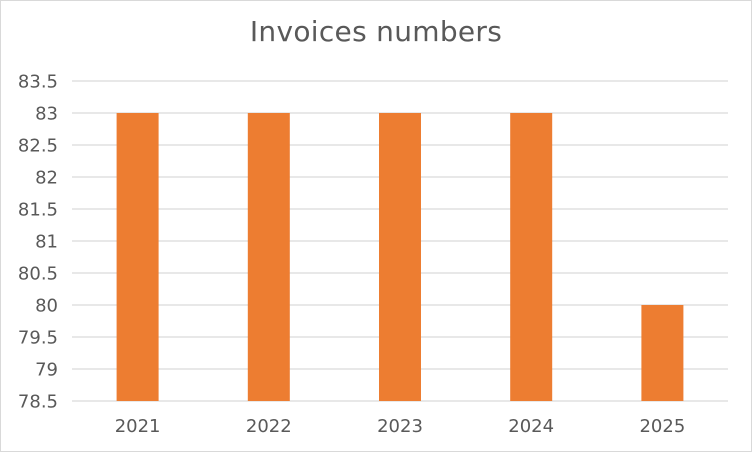 This screenshot has width=752, height=452. Describe the element at coordinates (531, 257) in the screenshot. I see `bar-2024` at that location.